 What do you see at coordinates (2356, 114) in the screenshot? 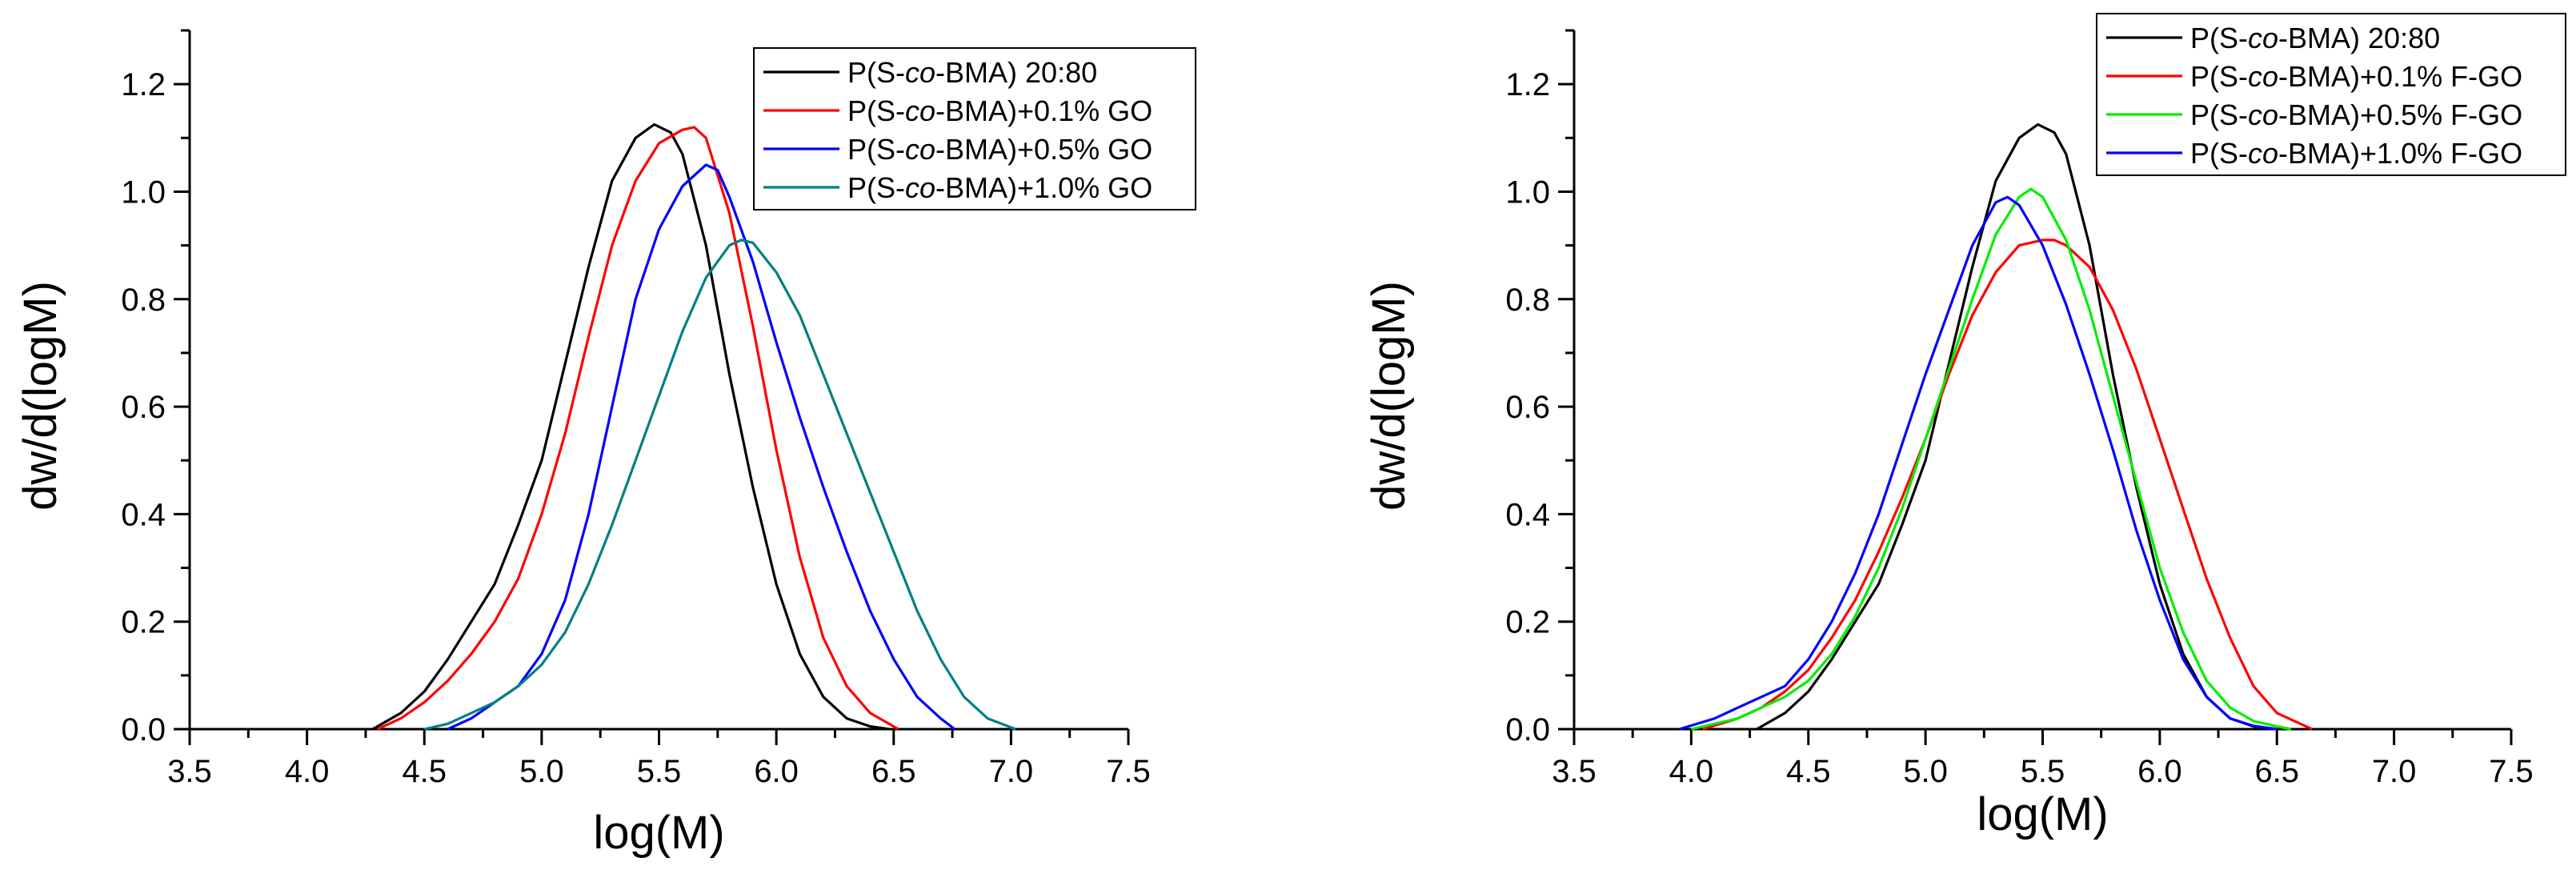
I see `legend-entry-3: P(S-co-BMA)+0.5% F-GO` at bounding box center [2356, 114].